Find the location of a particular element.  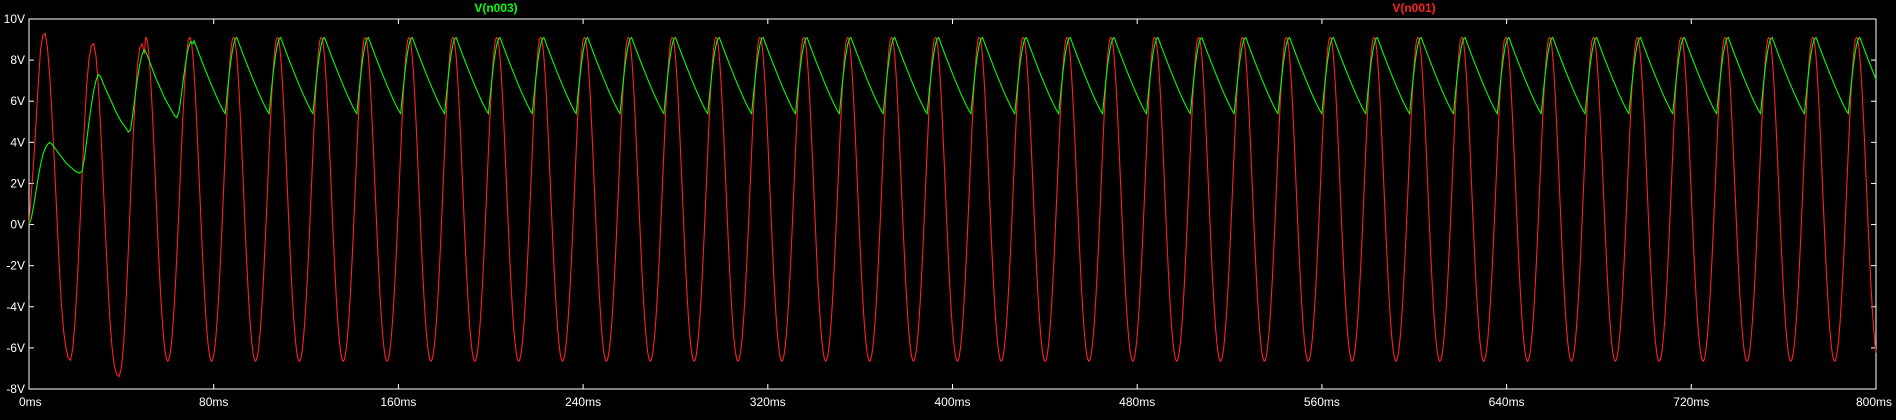

y-tick-label: 0V is located at coordinates (17, 225).